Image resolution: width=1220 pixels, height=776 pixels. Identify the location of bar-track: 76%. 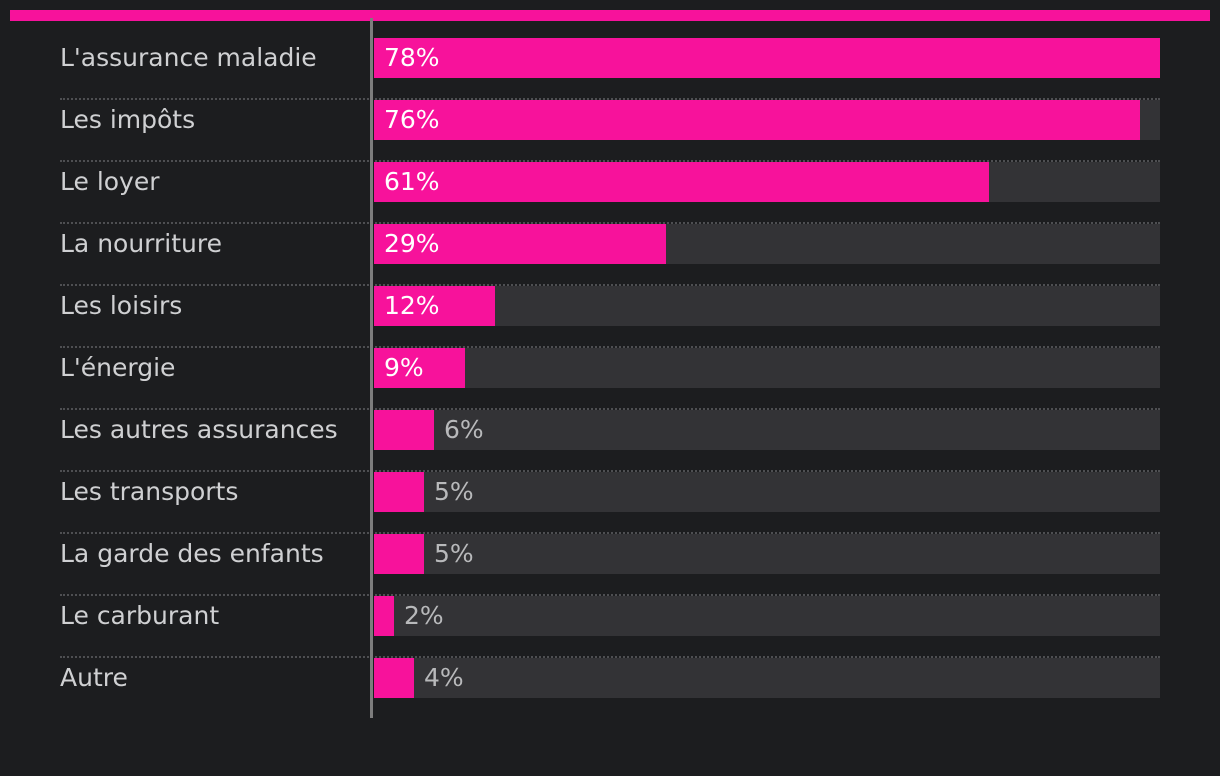
(767, 120).